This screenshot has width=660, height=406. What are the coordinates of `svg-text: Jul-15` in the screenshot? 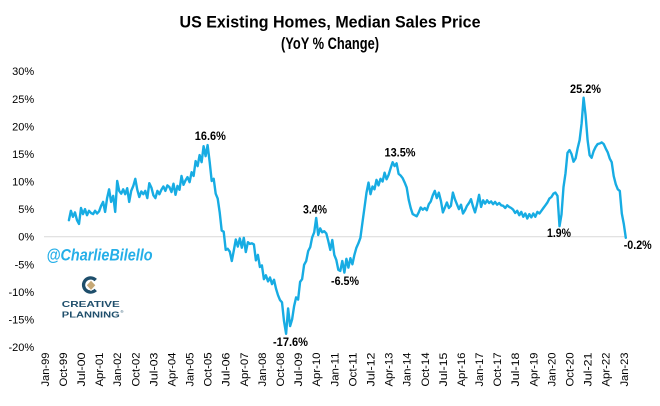 It's located at (444, 370).